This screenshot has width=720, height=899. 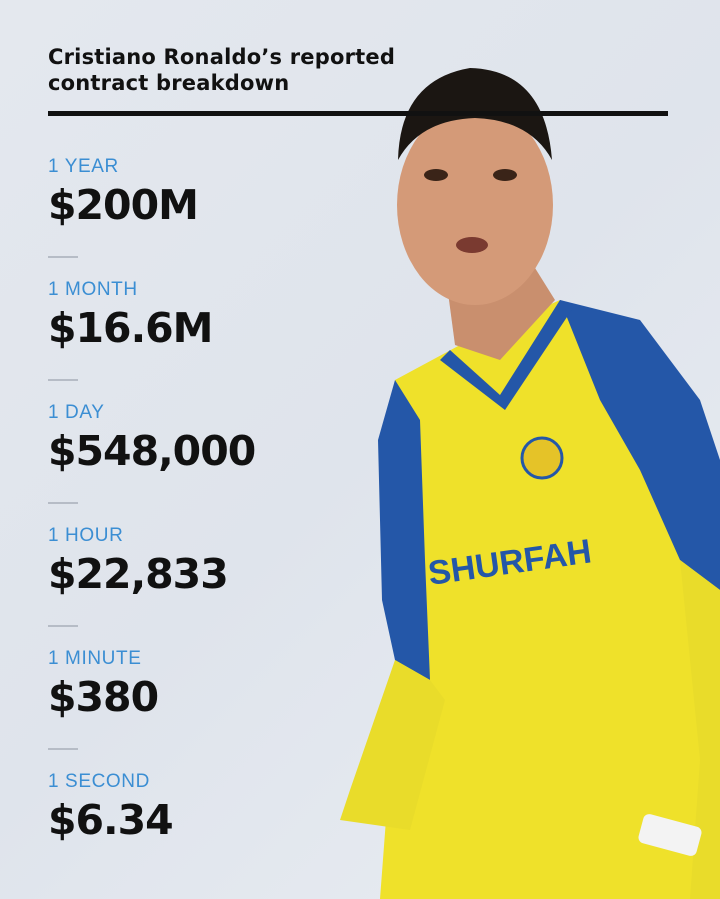 What do you see at coordinates (111, 820) in the screenshot?
I see `stat-value: $6.34` at bounding box center [111, 820].